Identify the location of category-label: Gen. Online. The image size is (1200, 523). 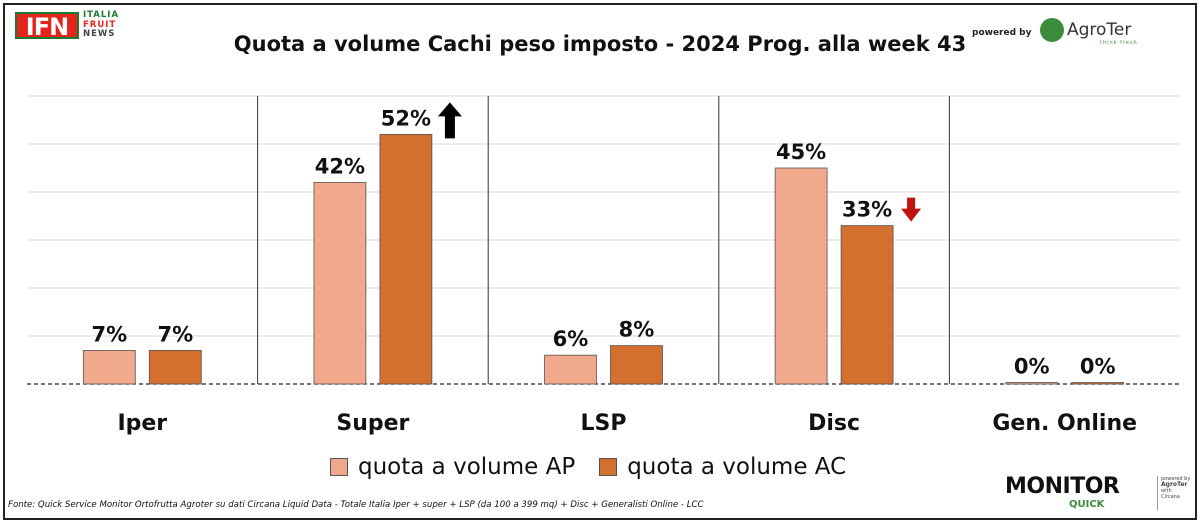
(1064, 423).